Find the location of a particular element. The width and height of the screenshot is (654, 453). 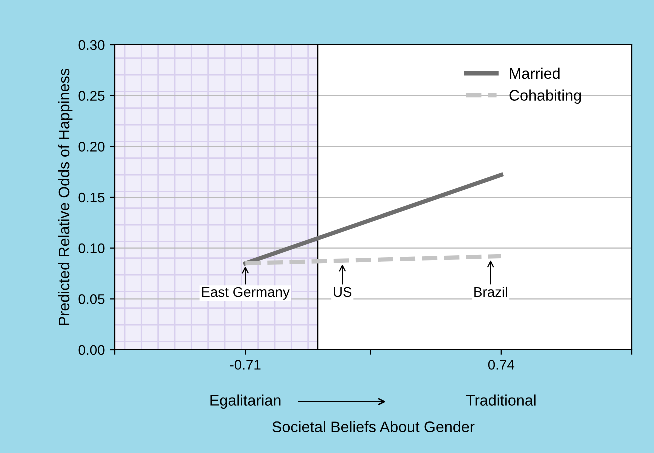

annotation: Brazil is located at coordinates (491, 292).